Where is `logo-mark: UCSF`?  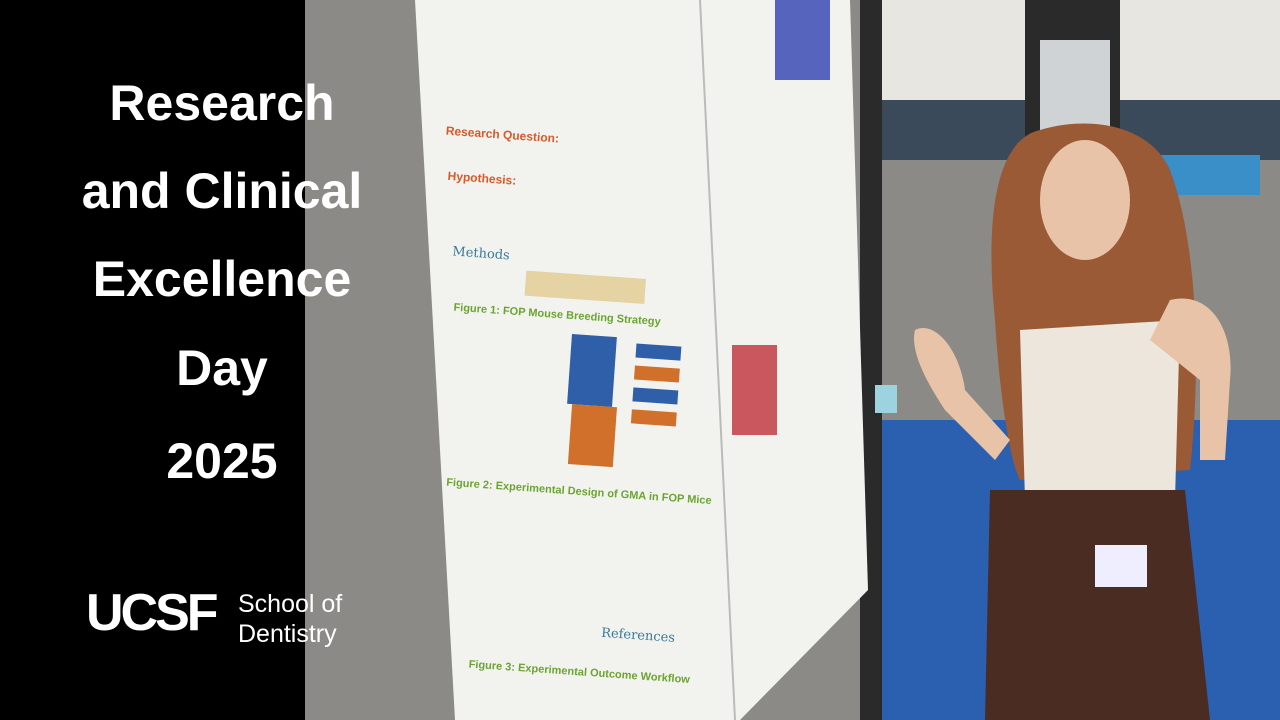 logo-mark: UCSF is located at coordinates (151, 613).